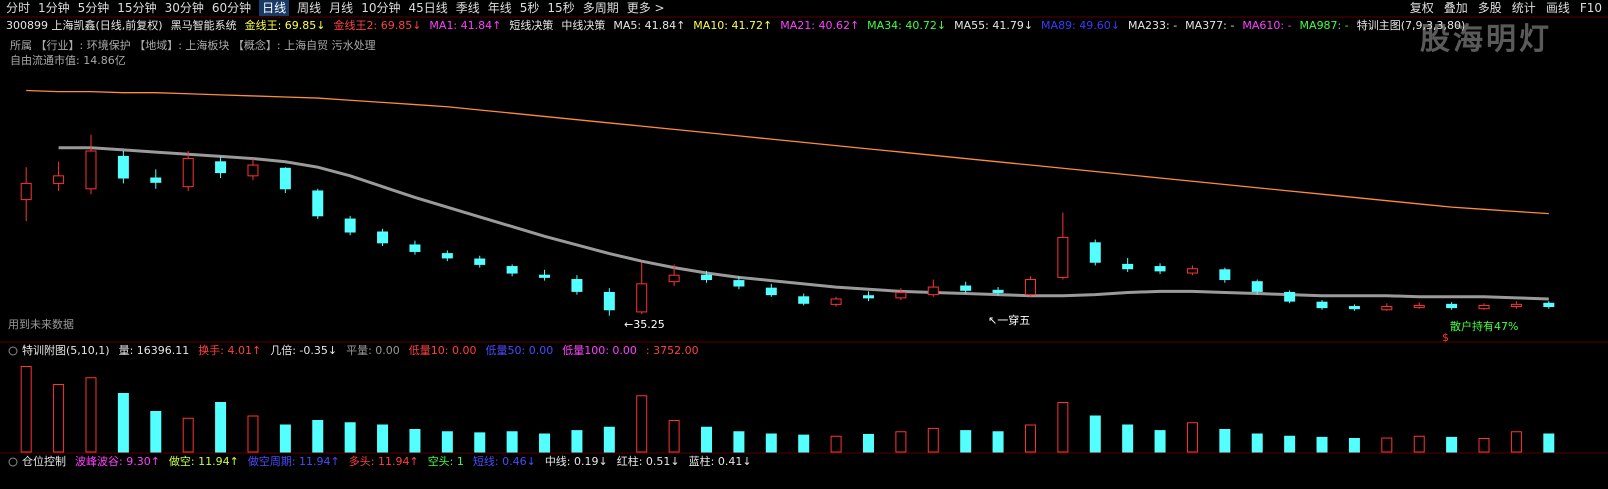 Image resolution: width=1608 pixels, height=489 pixels. What do you see at coordinates (519, 350) in the screenshot?
I see `indicator-value: 低量50: 0.00` at bounding box center [519, 350].